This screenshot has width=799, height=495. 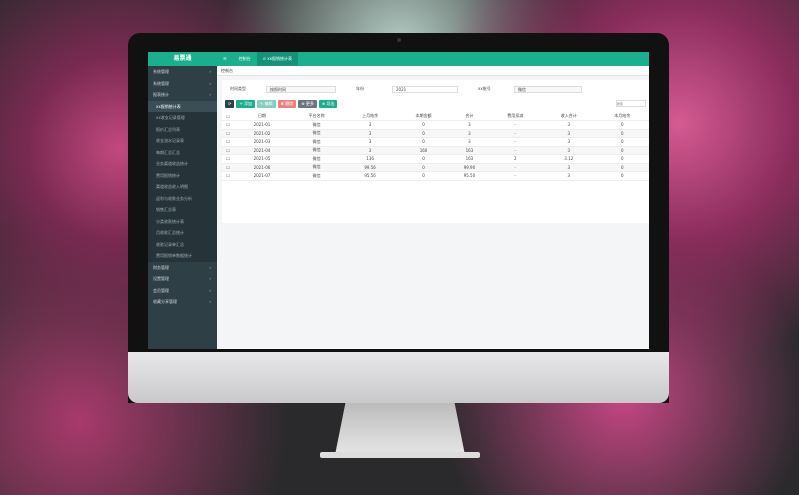 What do you see at coordinates (631, 103) in the screenshot?
I see `search-input` at bounding box center [631, 103].